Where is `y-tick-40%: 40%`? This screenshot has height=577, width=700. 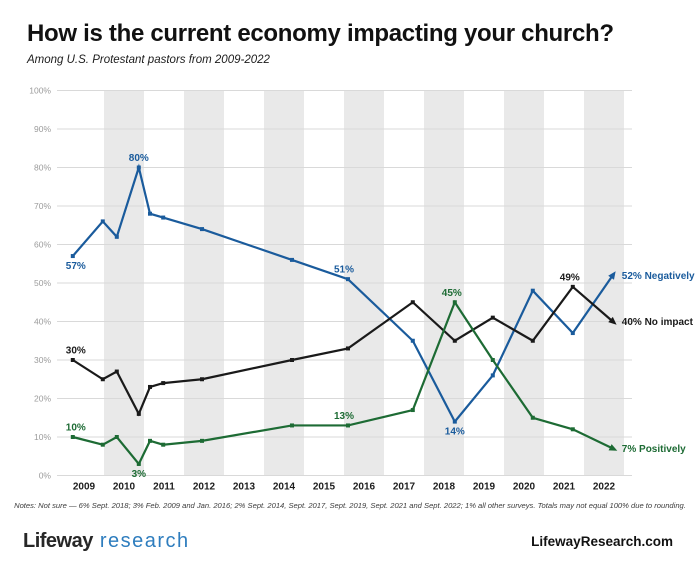 y-tick-40%: 40% is located at coordinates (42, 322).